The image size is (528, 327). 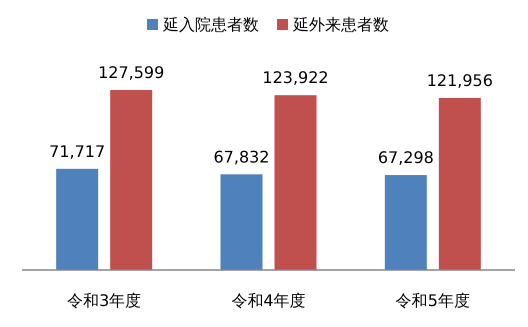 I want to click on x-tick-label: 令和5年度, so click(x=433, y=300).